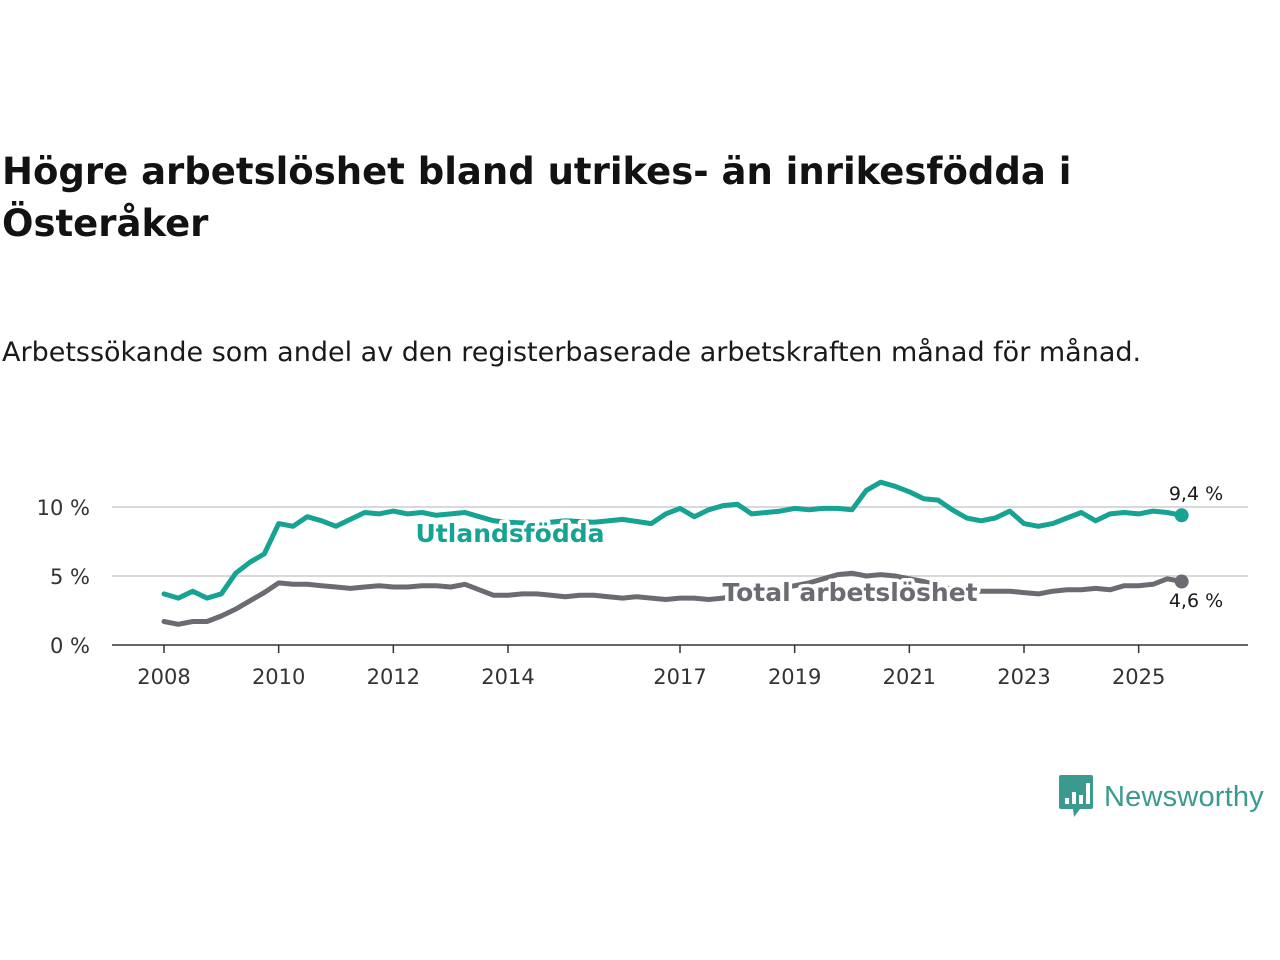  I want to click on x-tick-label: 2014, so click(507, 677).